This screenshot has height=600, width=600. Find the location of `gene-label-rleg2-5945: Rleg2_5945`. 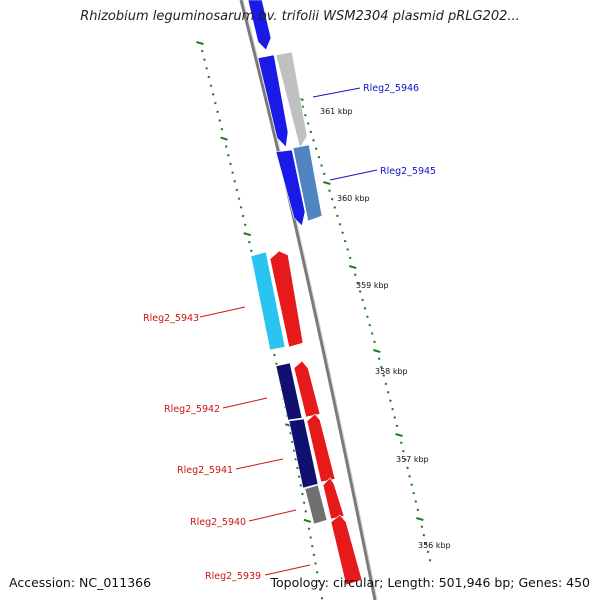

gene-label-rleg2-5945: Rleg2_5945 is located at coordinates (408, 171).